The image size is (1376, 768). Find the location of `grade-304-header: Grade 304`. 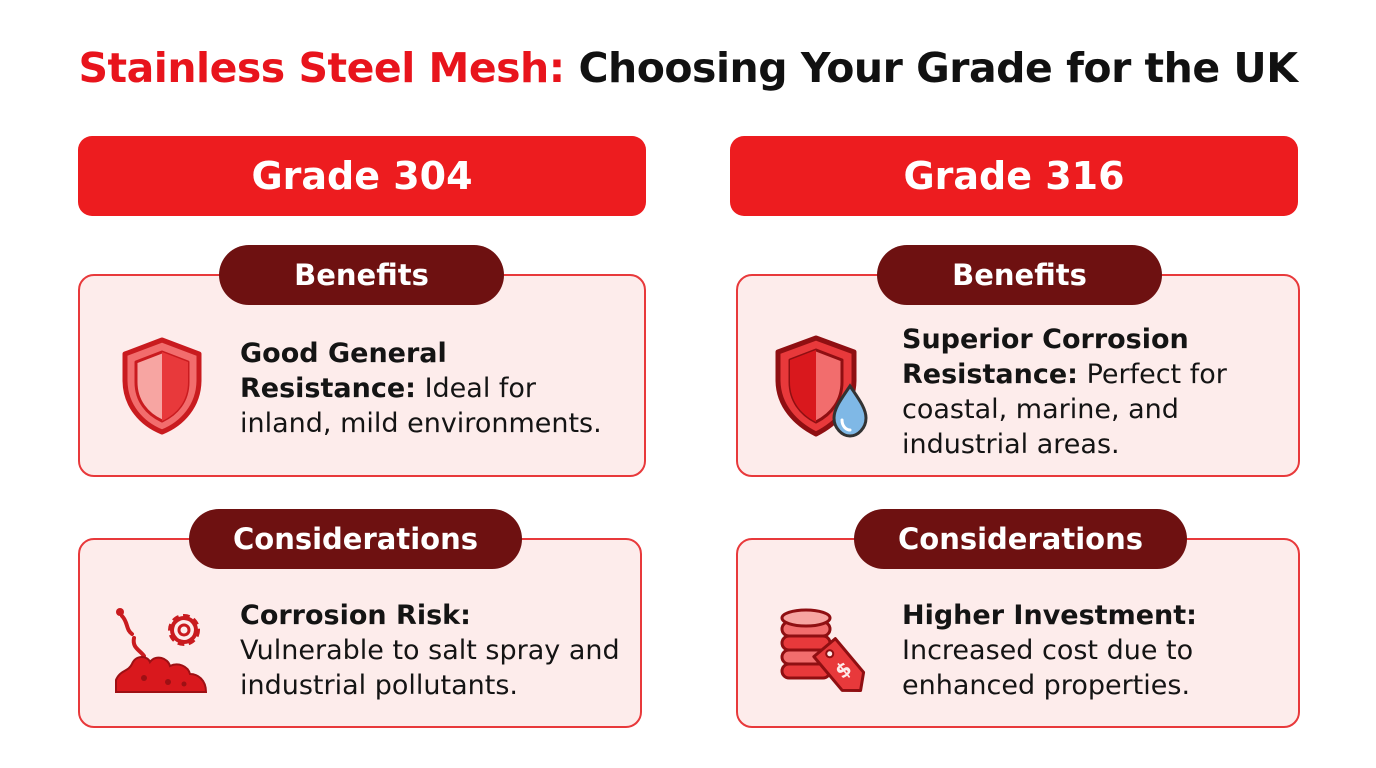

grade-304-header: Grade 304 is located at coordinates (362, 176).